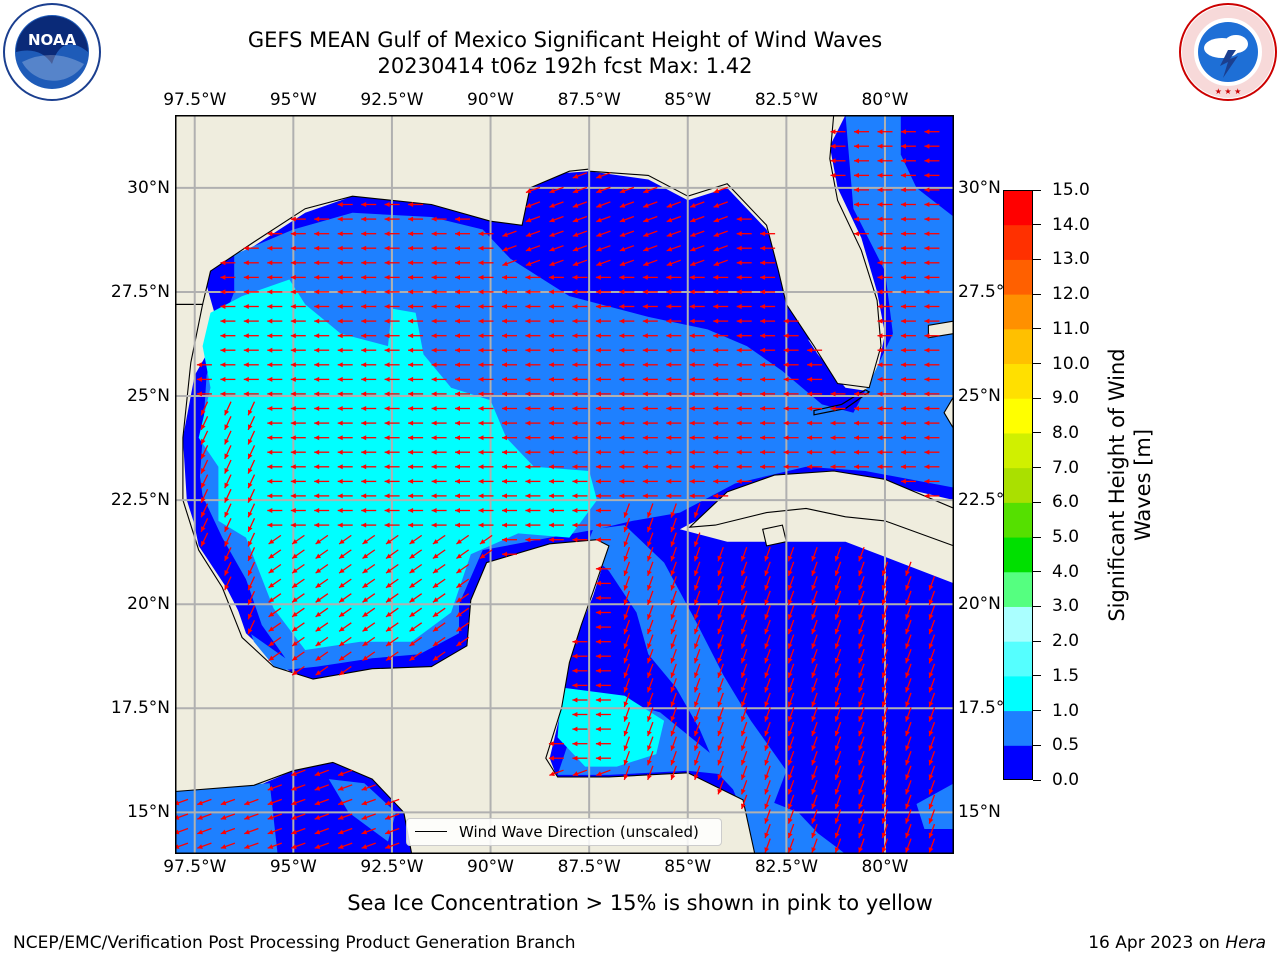 The width and height of the screenshot is (1280, 960). Describe the element at coordinates (988, 708) in the screenshot. I see `lat-tick-label: 17.5°N` at that location.